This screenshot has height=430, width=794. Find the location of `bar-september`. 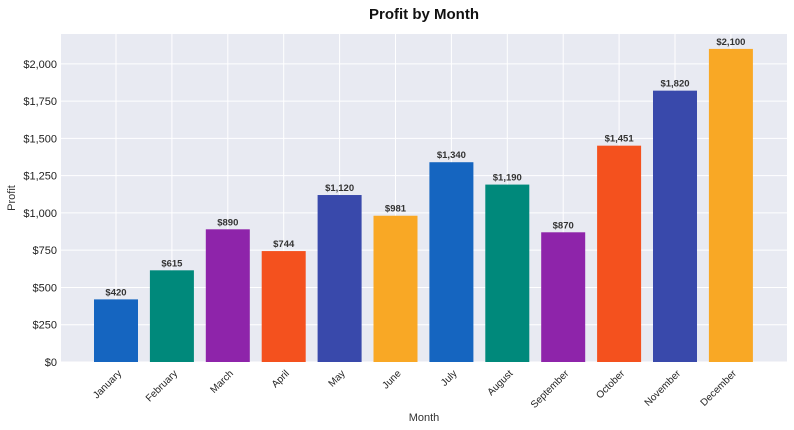

bar-september is located at coordinates (563, 297).